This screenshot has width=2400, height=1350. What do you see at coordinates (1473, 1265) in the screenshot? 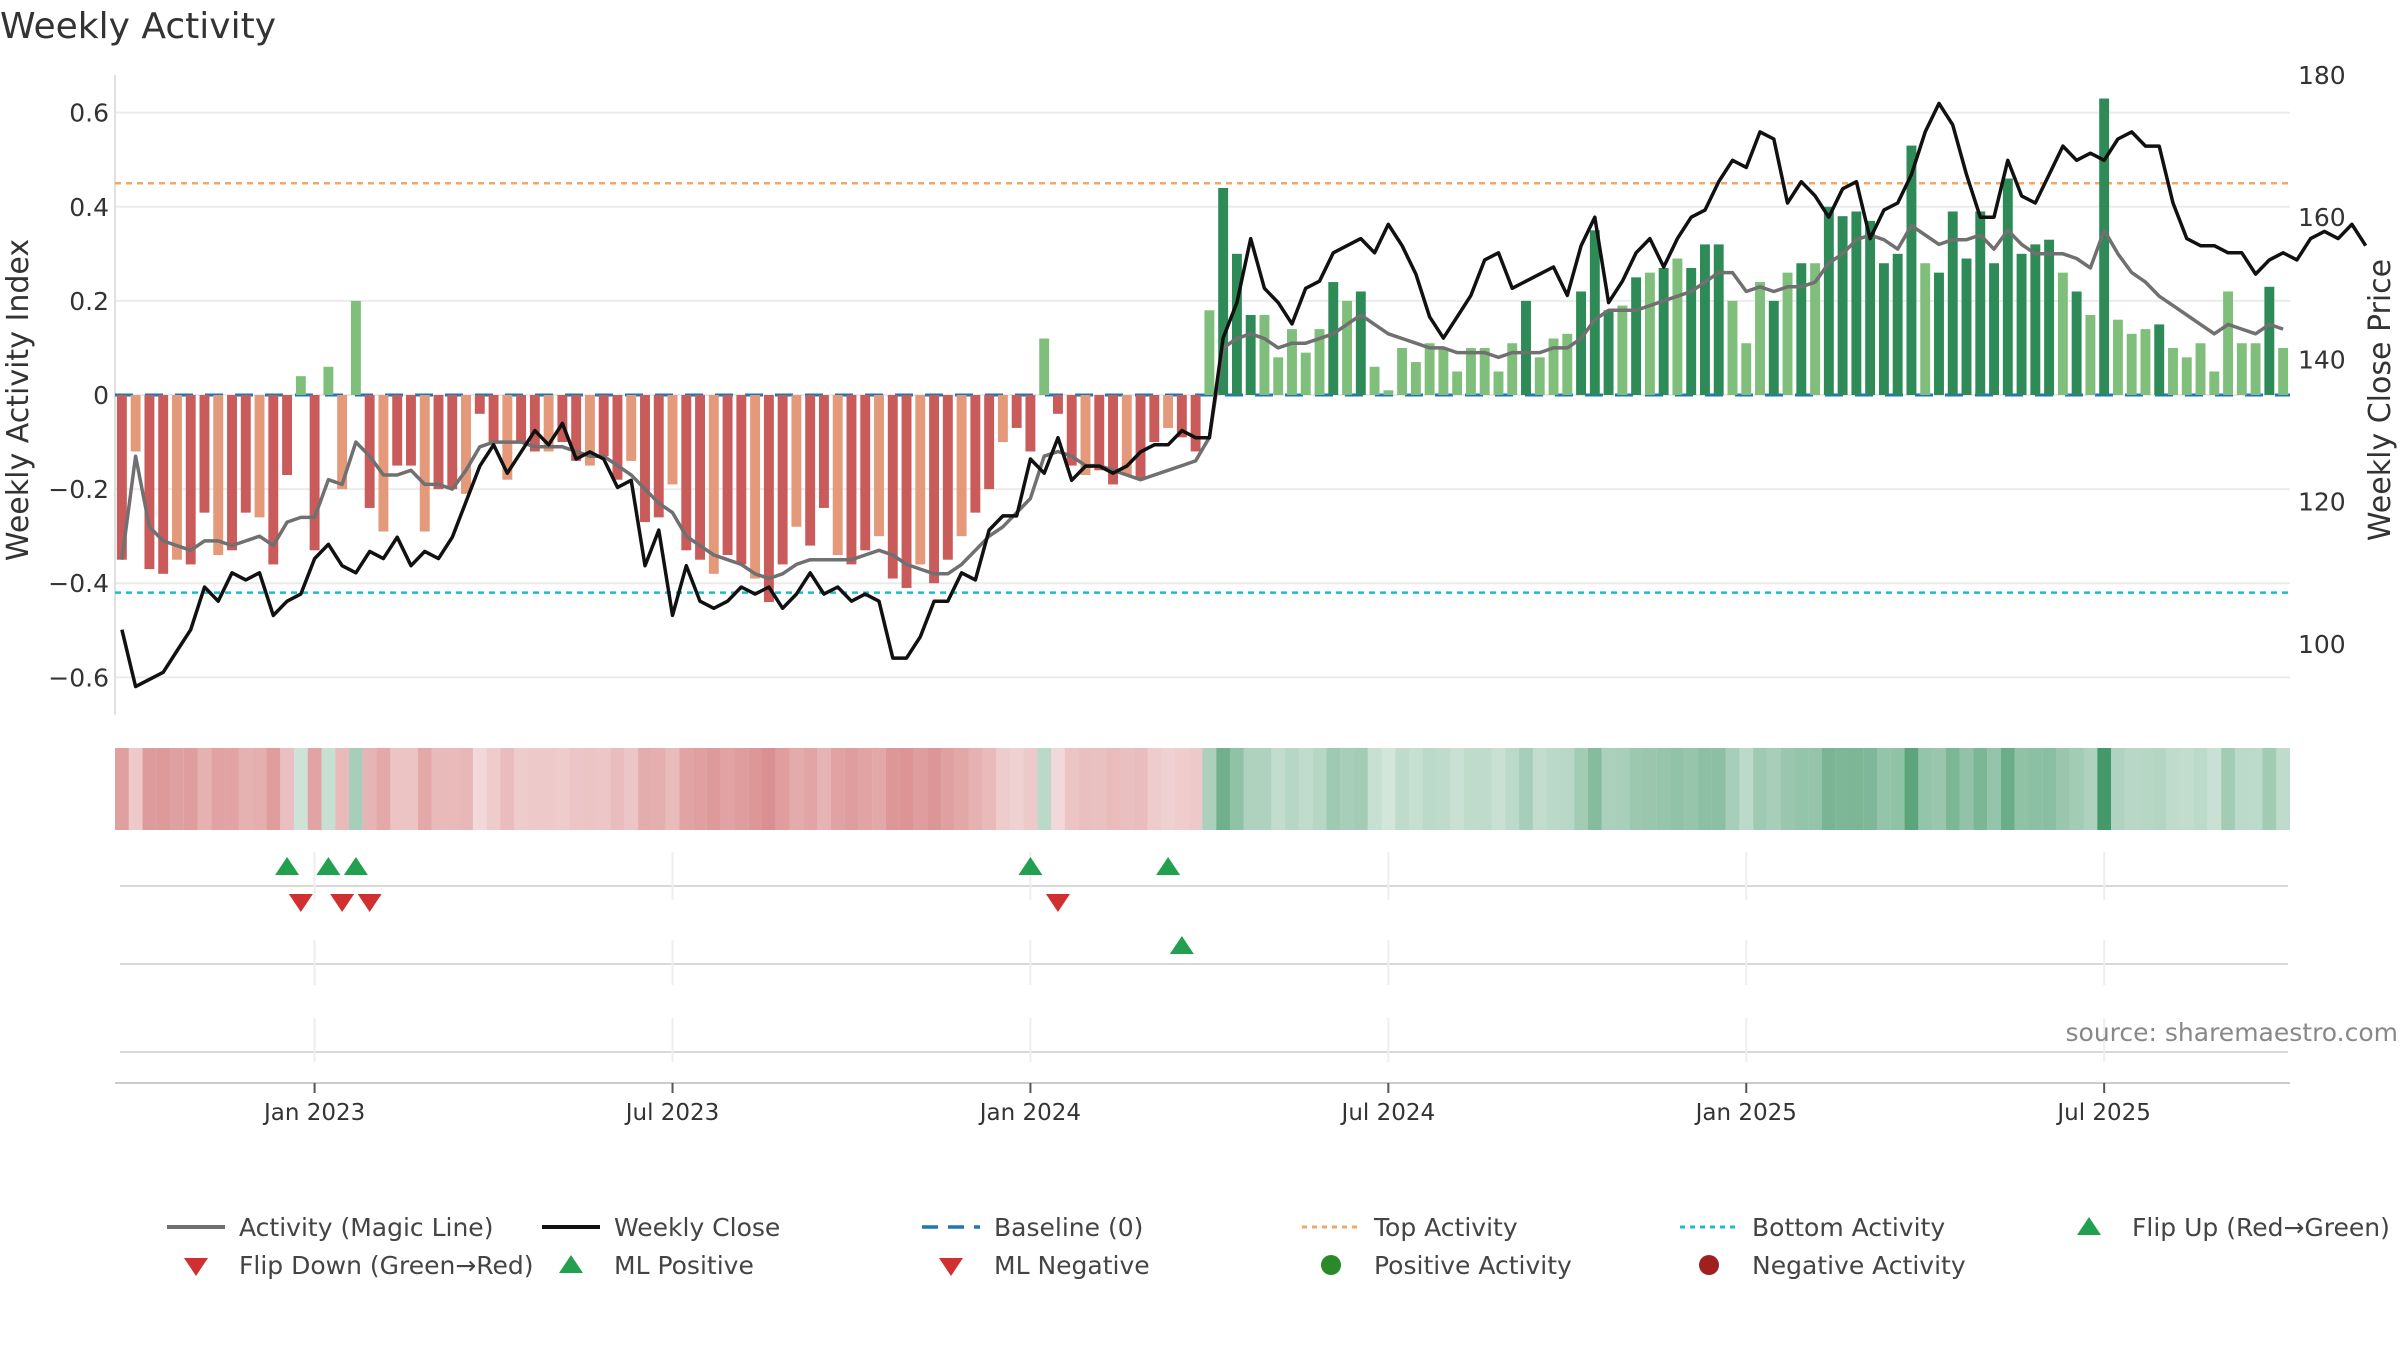
I see `legend-label: Positive Activity` at bounding box center [1473, 1265].